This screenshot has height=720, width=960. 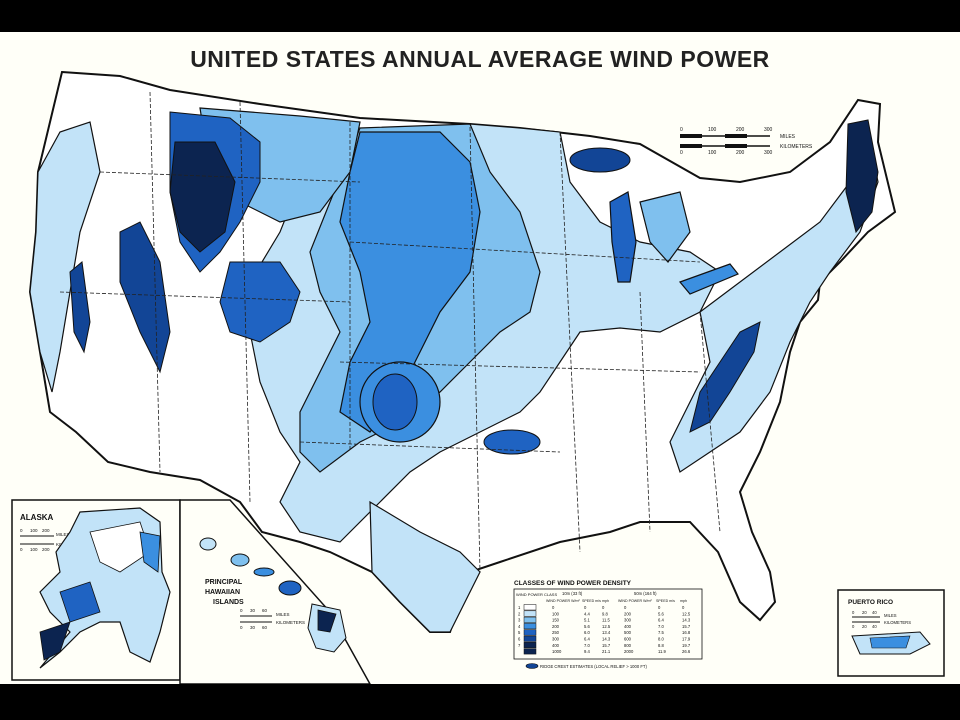 What do you see at coordinates (425, 566) in the screenshot?
I see `wind-zone-class2-texas` at bounding box center [425, 566].